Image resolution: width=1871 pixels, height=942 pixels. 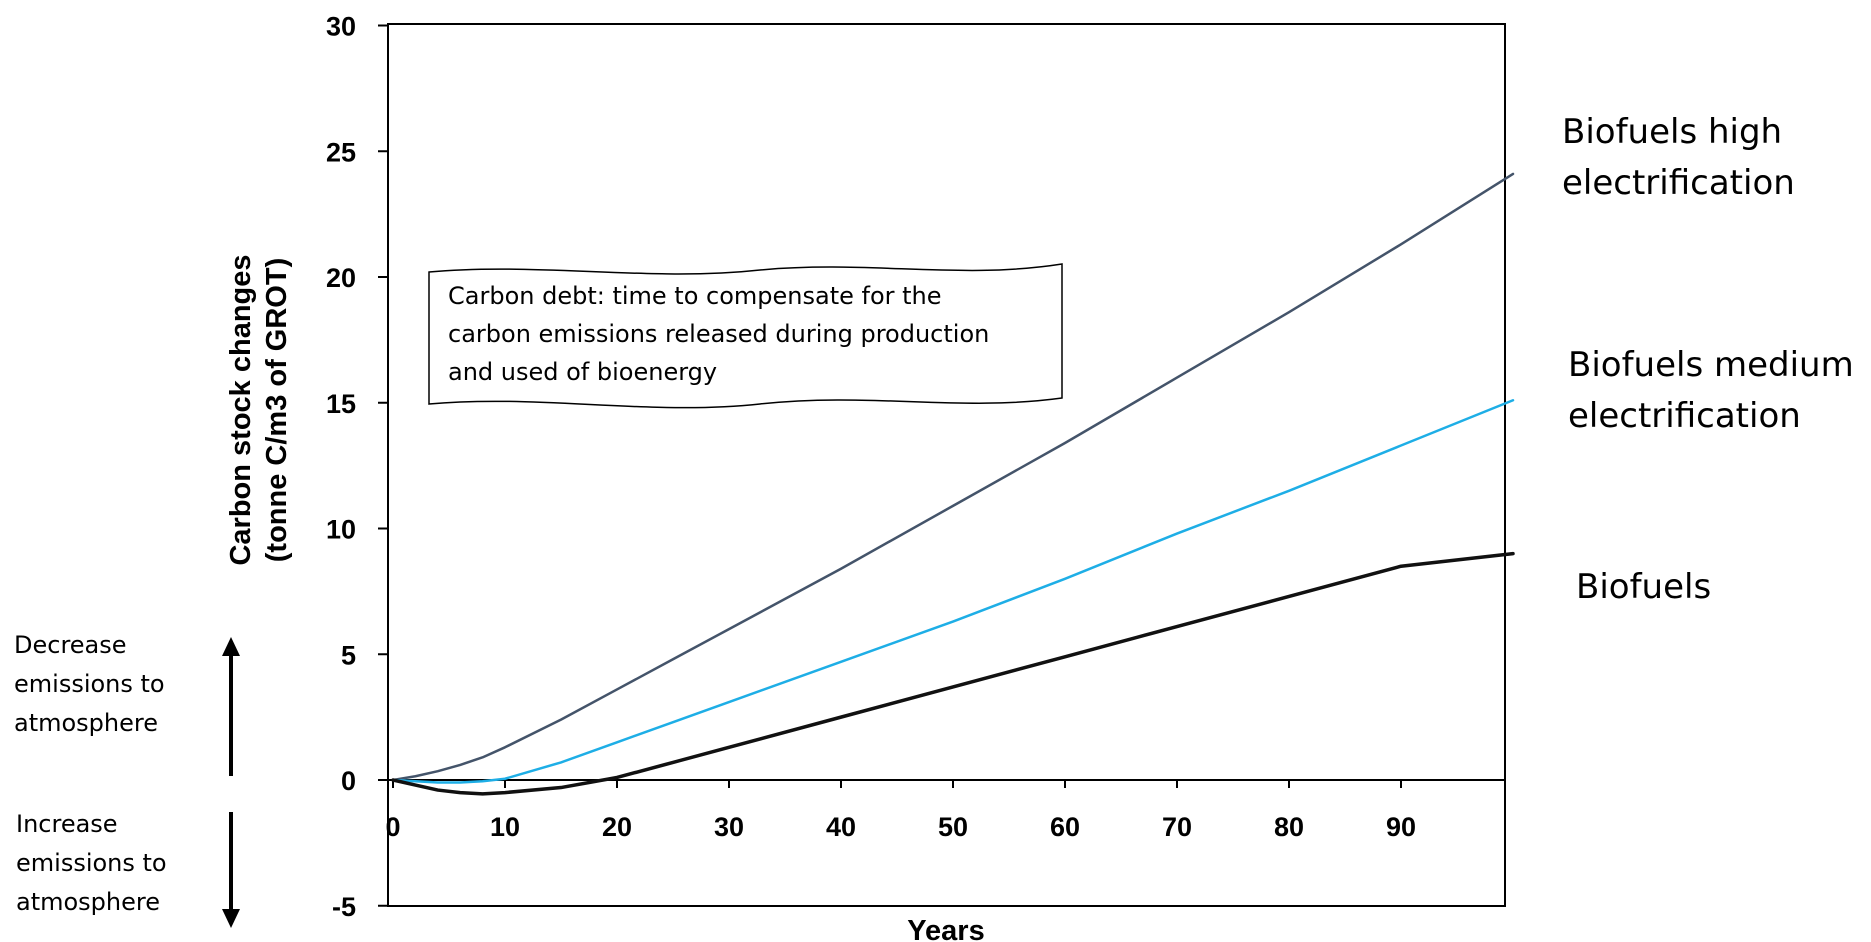 I want to click on series-label-high-line-2: electrification, so click(x=1678, y=183).